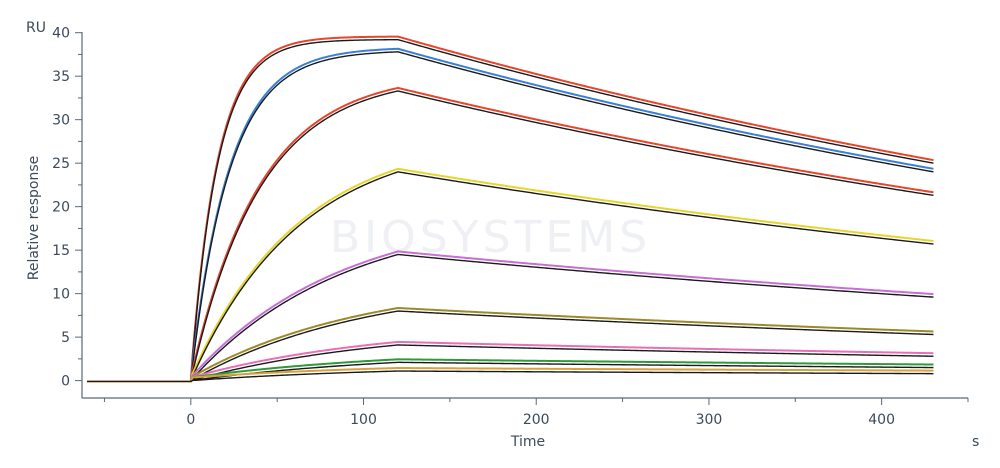 The height and width of the screenshot is (468, 1000). What do you see at coordinates (65, 382) in the screenshot?
I see `y-tick-label: 0` at bounding box center [65, 382].